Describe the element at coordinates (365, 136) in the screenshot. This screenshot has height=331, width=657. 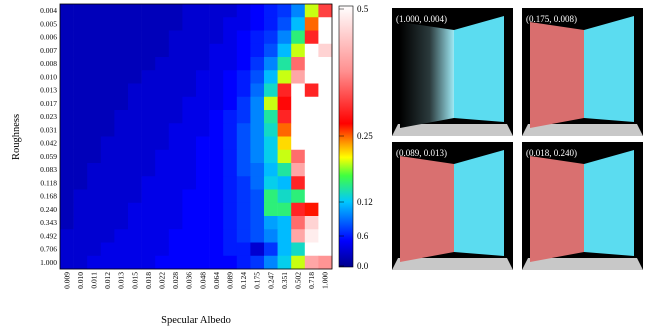
I see `colorbar-tick-label: 0.25` at that location.